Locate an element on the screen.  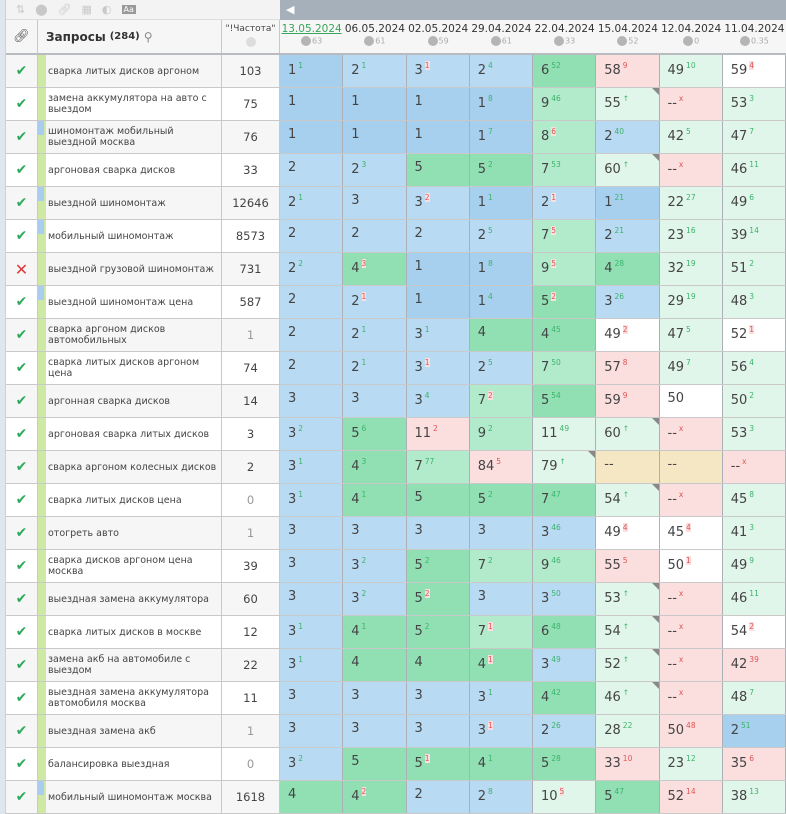
position-cell: 4 is located at coordinates (501, 335).